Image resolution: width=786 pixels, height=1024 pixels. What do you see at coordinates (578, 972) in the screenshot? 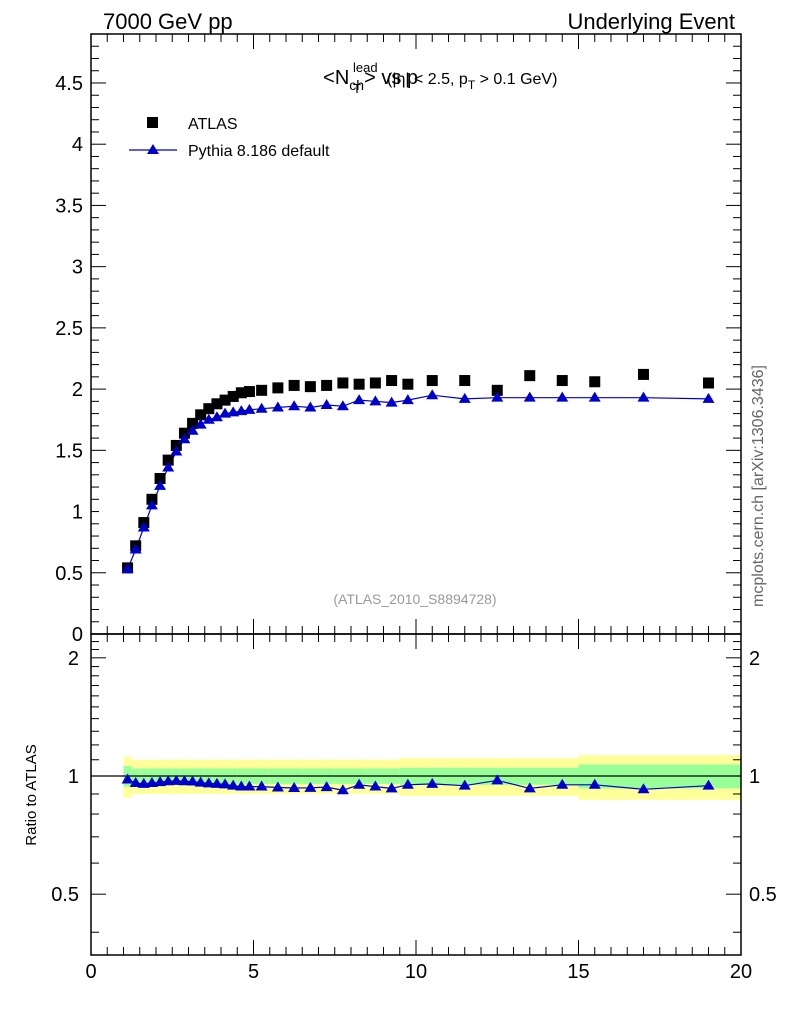
I see `x-tick-label: 15` at bounding box center [578, 972].